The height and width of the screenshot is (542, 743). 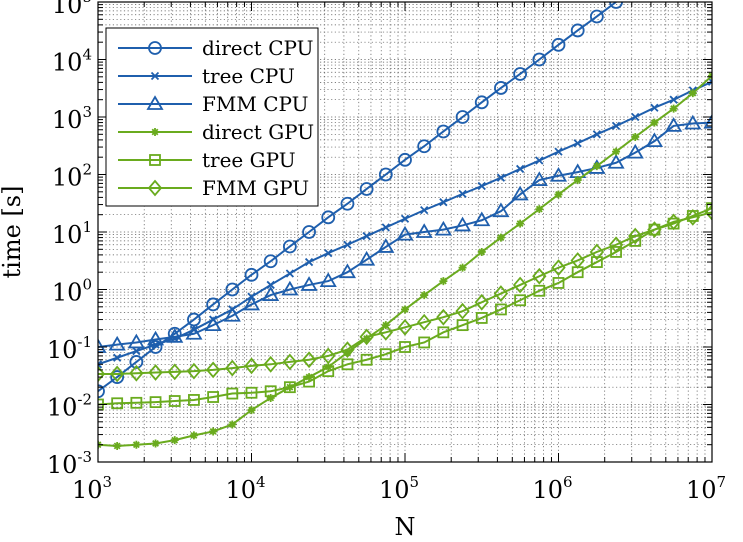 I want to click on y-tick-label: 10⁴, so click(x=72, y=61).